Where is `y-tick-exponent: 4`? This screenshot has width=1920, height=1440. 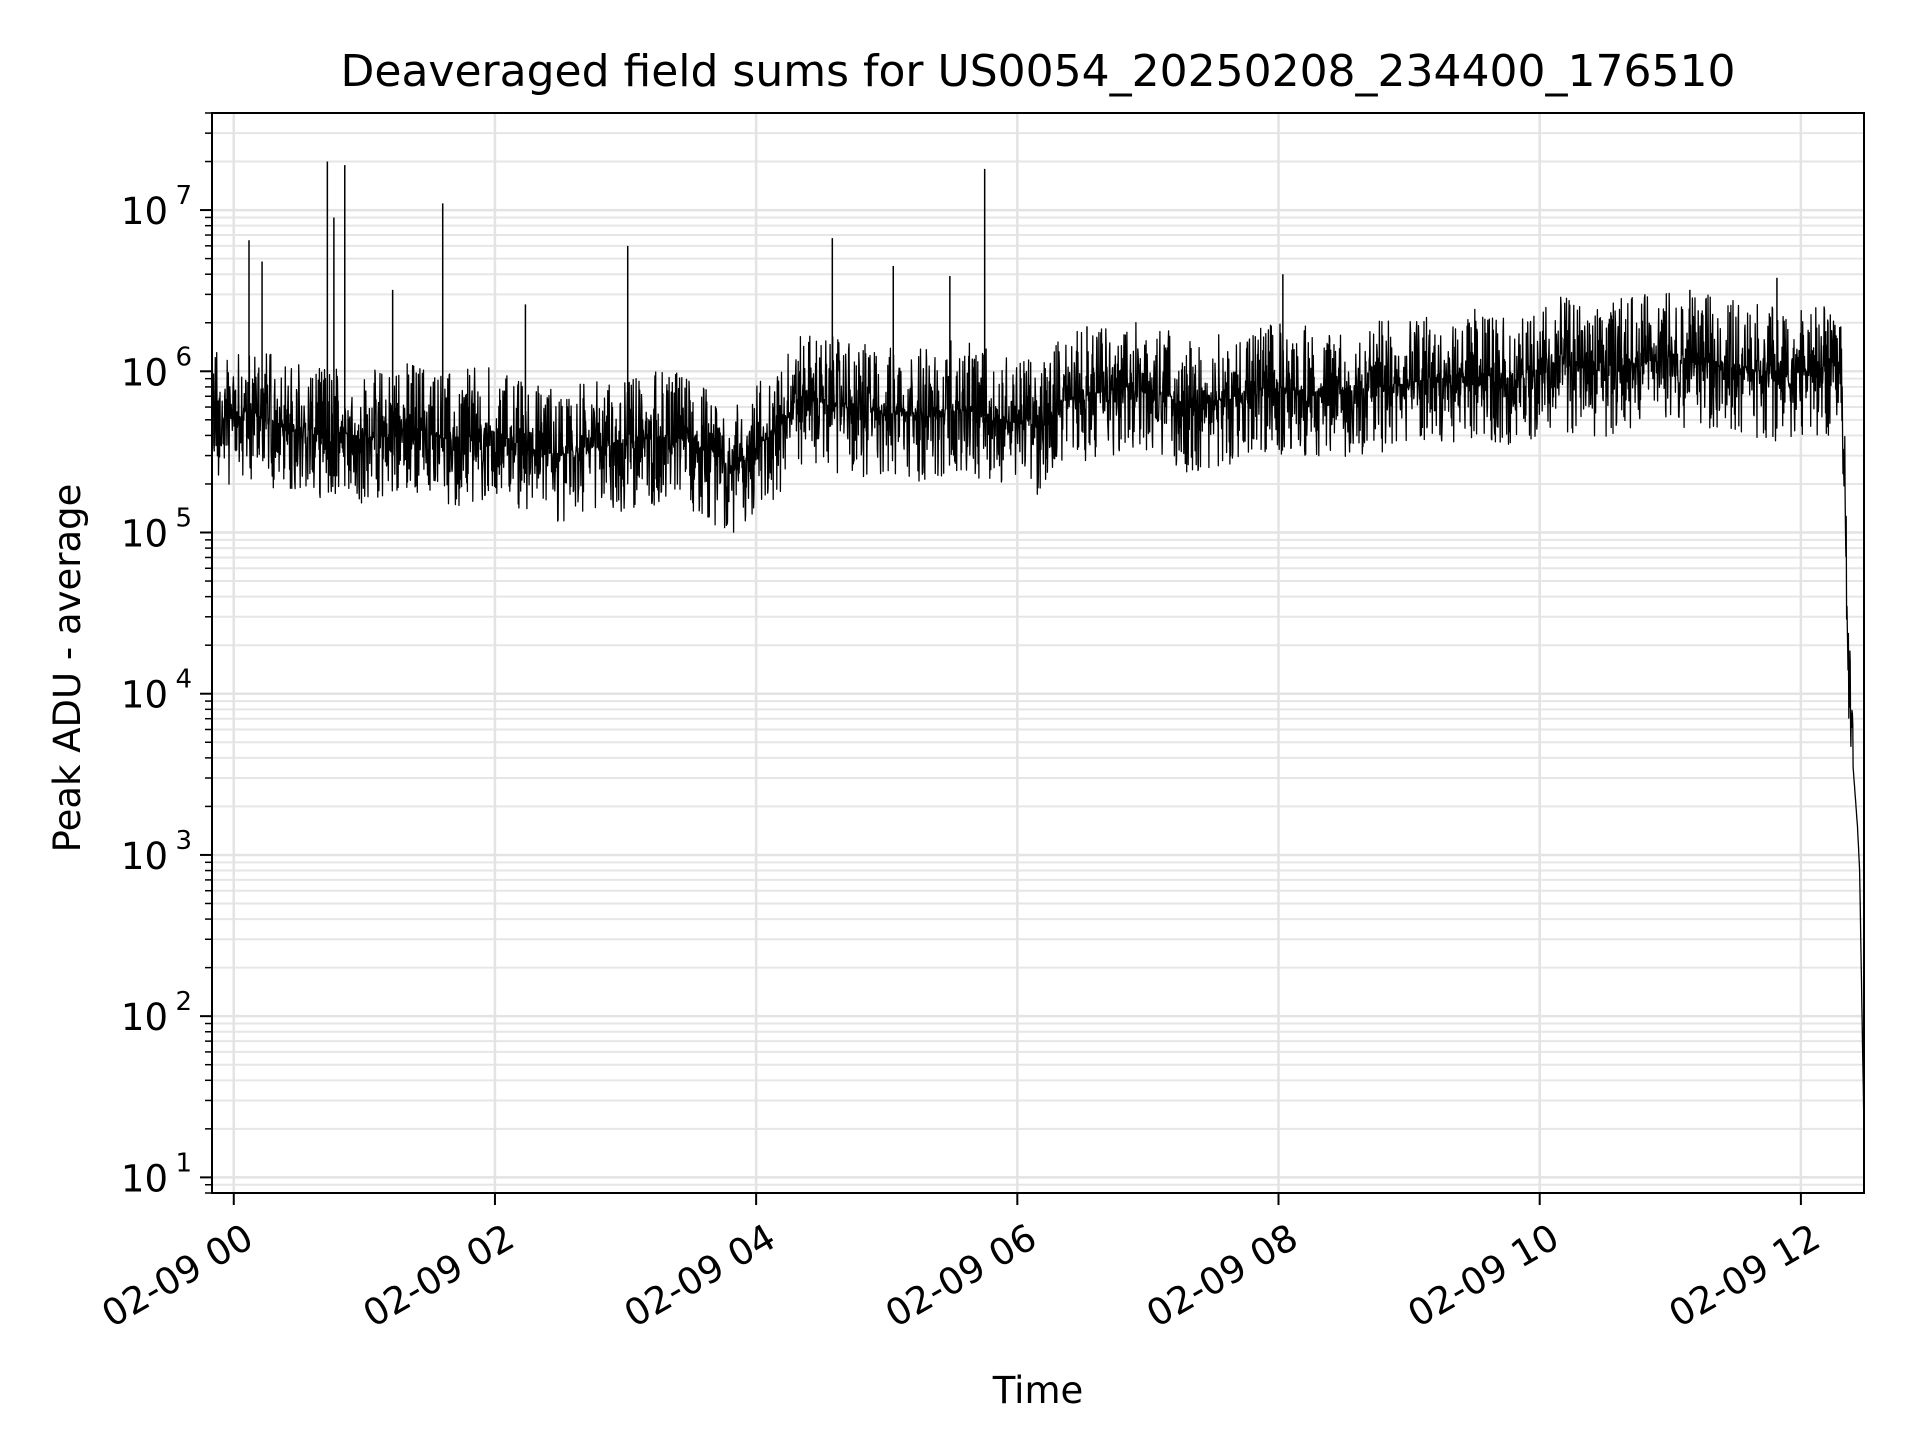
y-tick-exponent: 4 is located at coordinates (183, 680).